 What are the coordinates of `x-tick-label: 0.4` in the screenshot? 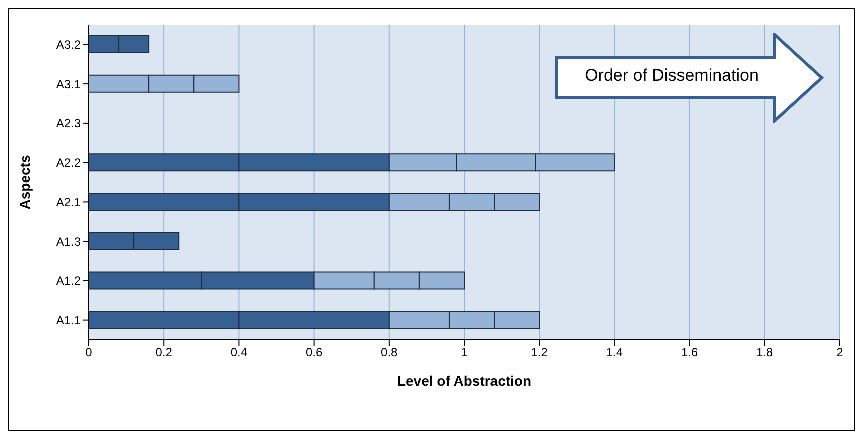 It's located at (239, 353).